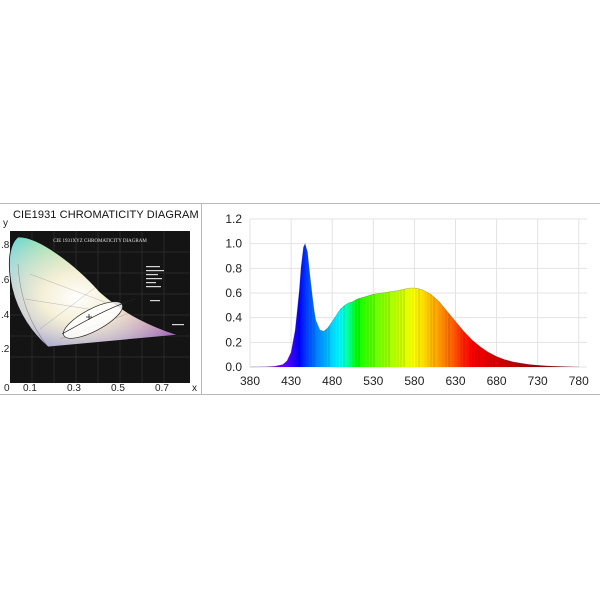  I want to click on spectrum-x-tick: 530, so click(373, 381).